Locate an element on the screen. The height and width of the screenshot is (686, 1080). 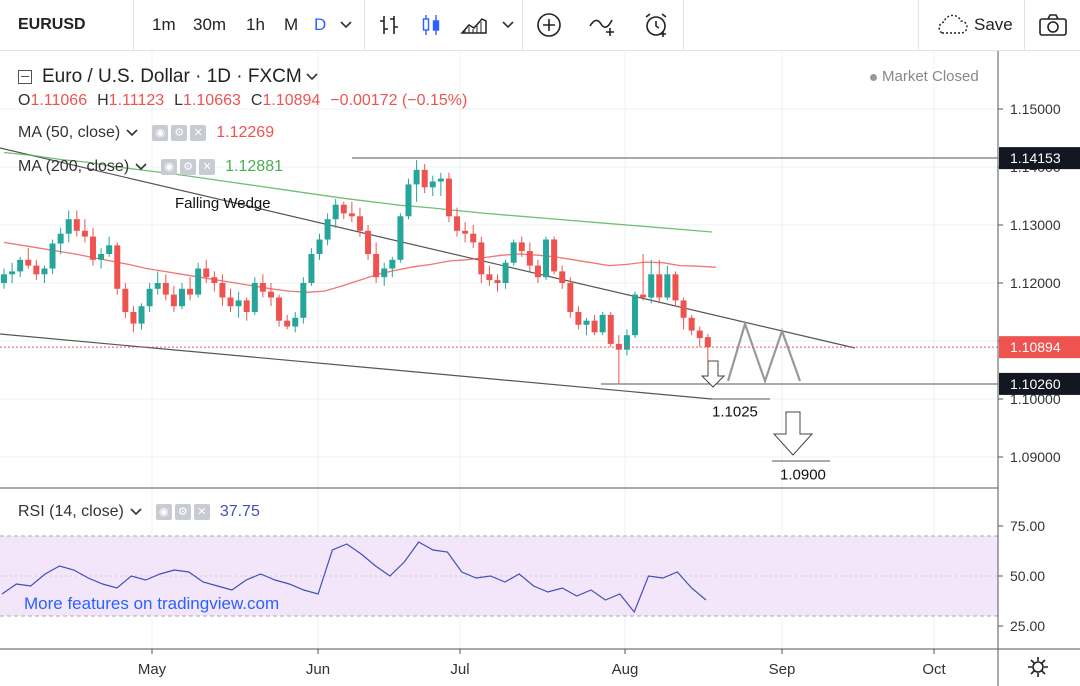
bar-style-button is located at coordinates (390, 25).